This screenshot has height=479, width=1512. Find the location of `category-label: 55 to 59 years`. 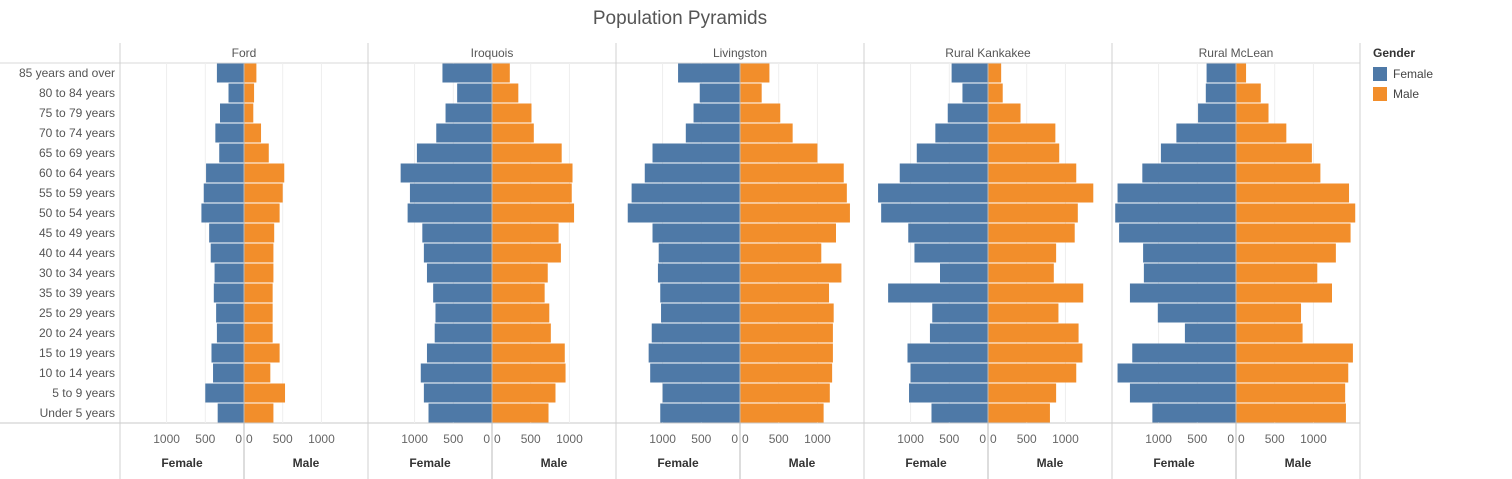

category-label: 55 to 59 years is located at coordinates (77, 193).